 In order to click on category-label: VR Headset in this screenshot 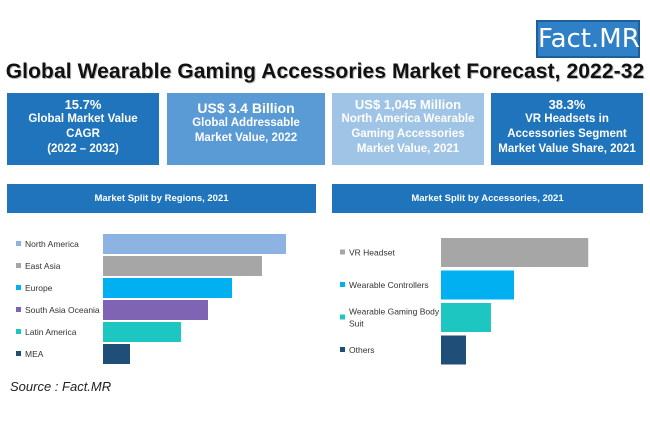, I will do `click(372, 253)`.